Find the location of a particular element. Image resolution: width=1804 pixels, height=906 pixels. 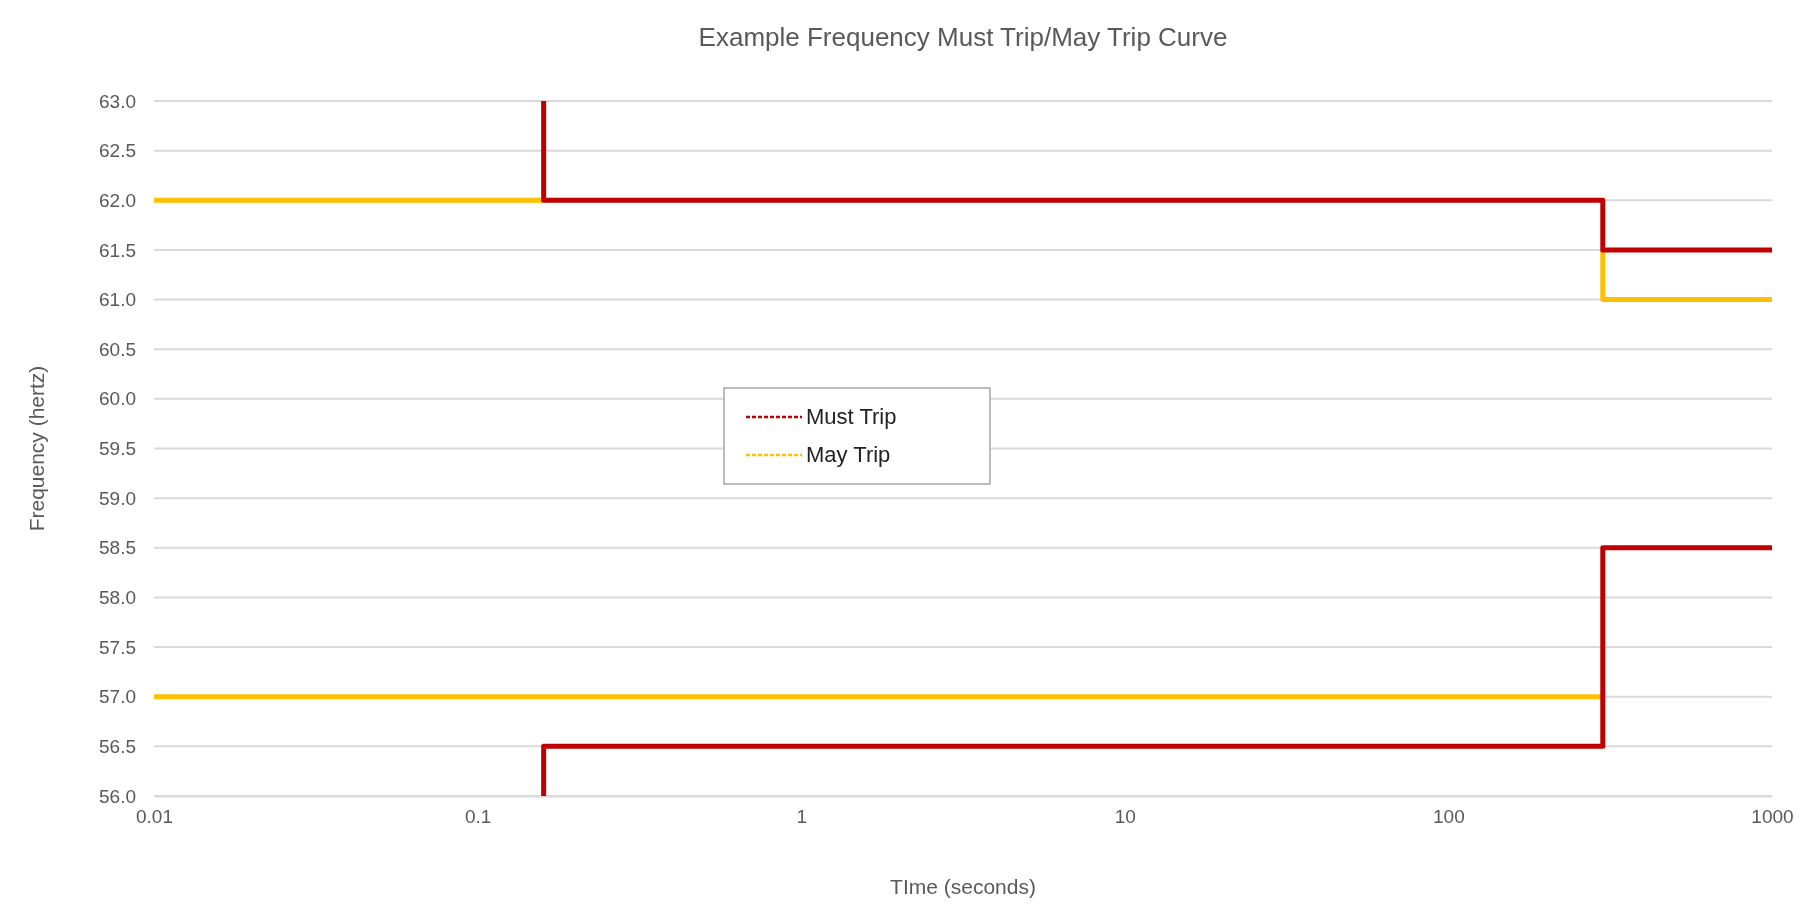

y-tick-label: 57.5 is located at coordinates (117, 647).